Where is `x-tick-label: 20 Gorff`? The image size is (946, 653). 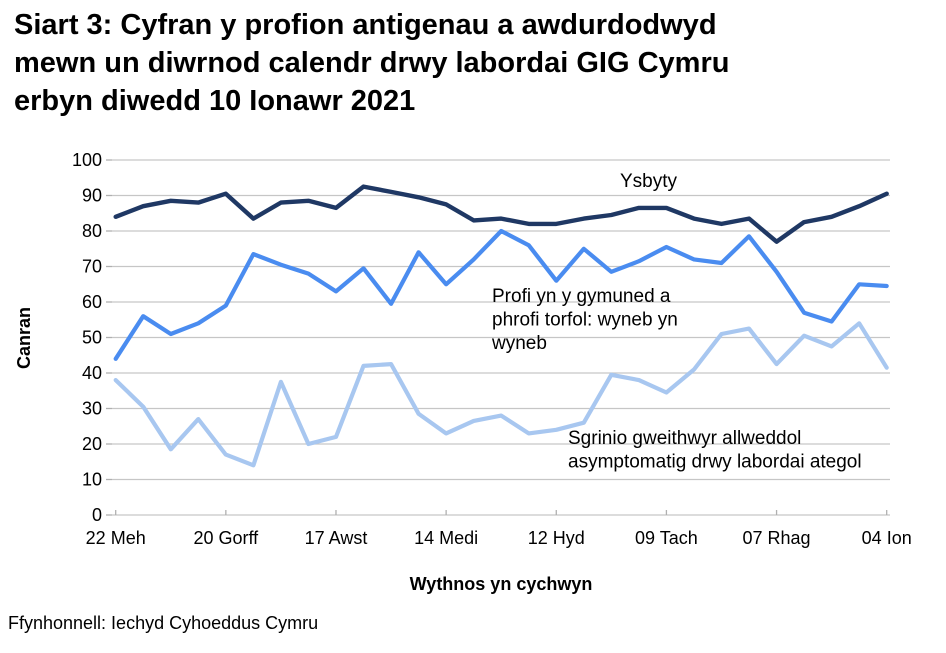
x-tick-label: 20 Gorff is located at coordinates (226, 538).